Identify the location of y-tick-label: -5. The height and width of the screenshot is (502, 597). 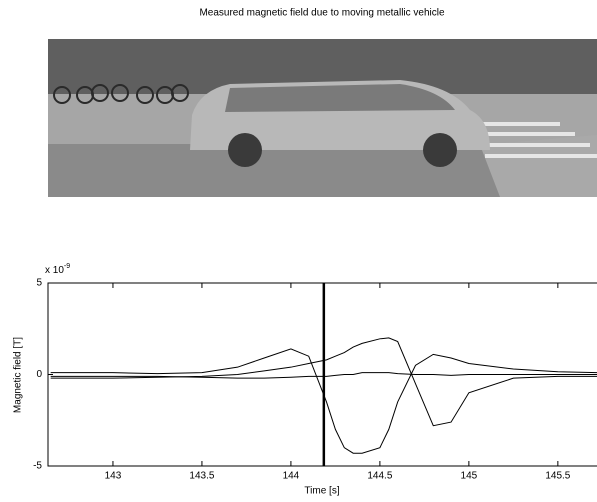
(37, 466).